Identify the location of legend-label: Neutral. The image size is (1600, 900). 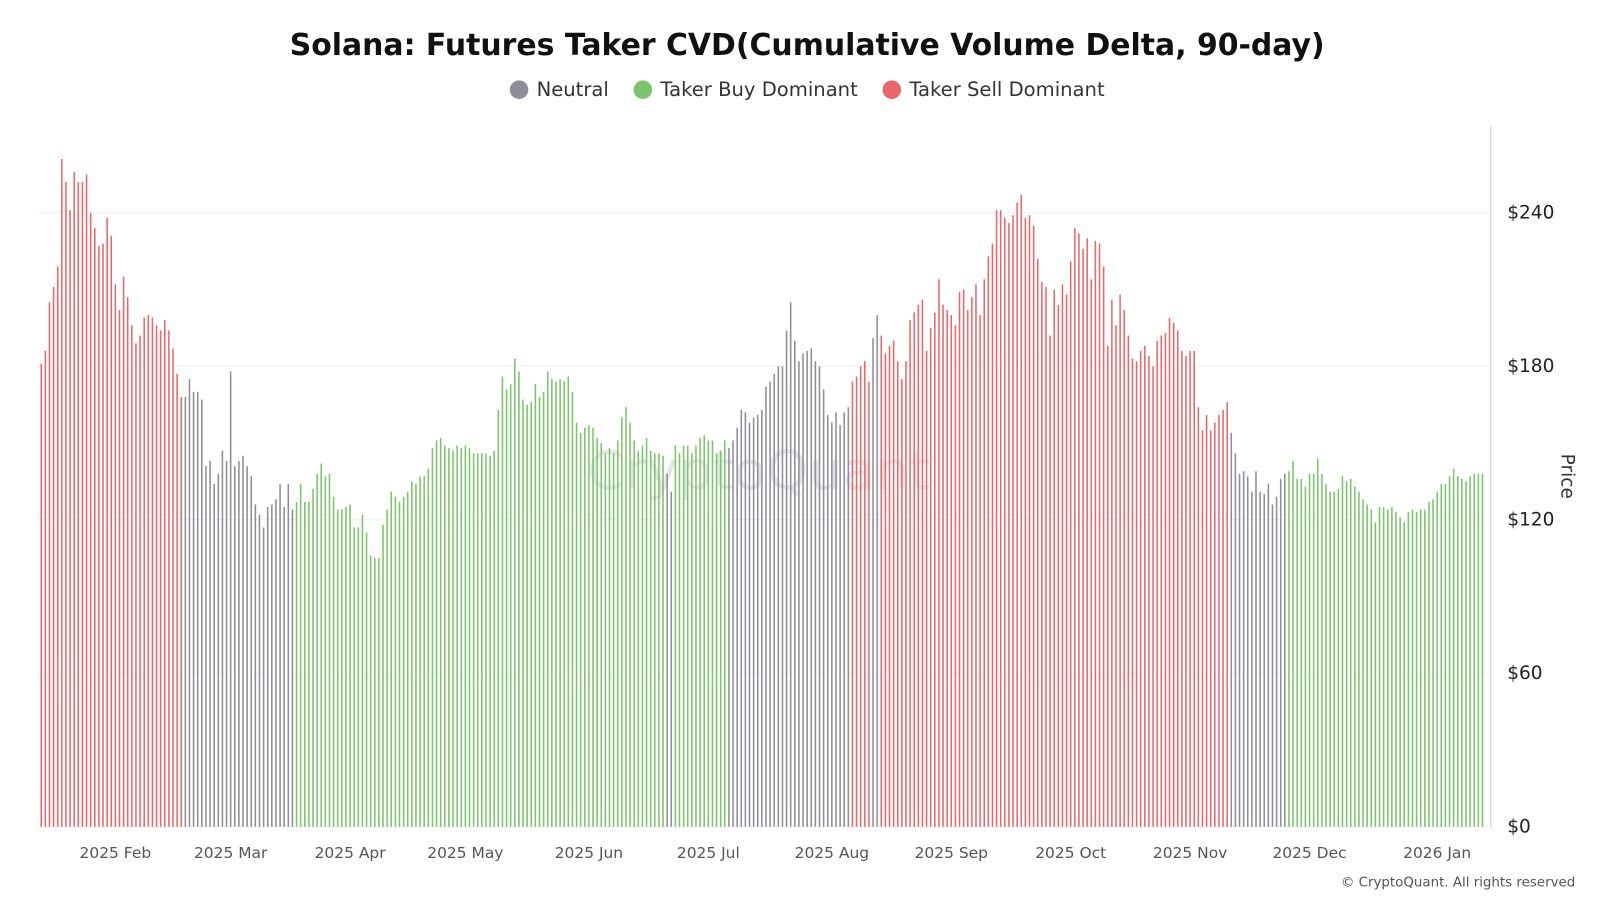
(573, 89).